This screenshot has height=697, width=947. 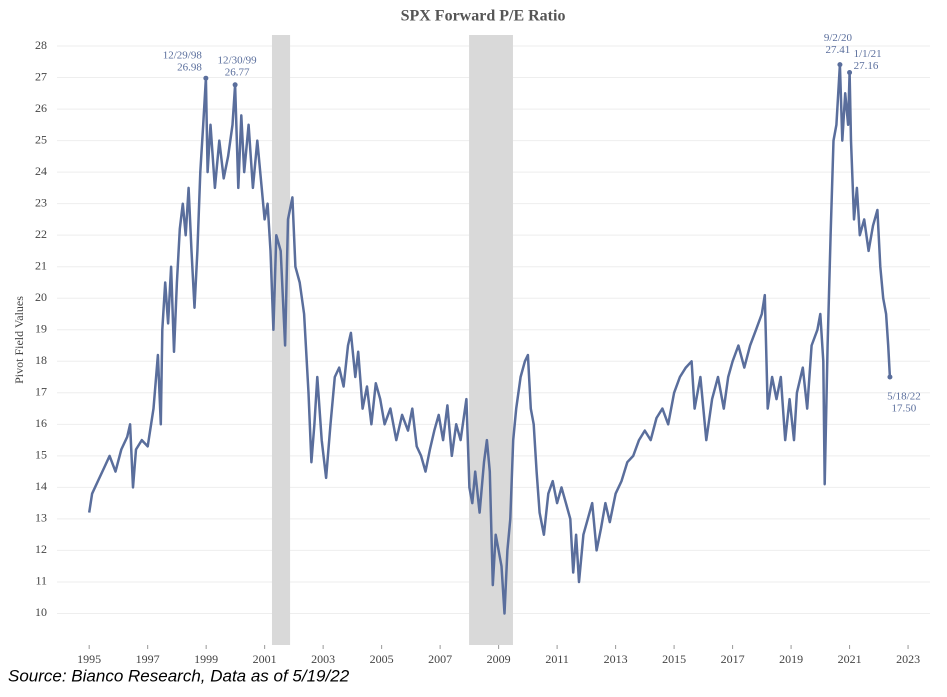 I want to click on annotation-value: 27.16, so click(x=866, y=66).